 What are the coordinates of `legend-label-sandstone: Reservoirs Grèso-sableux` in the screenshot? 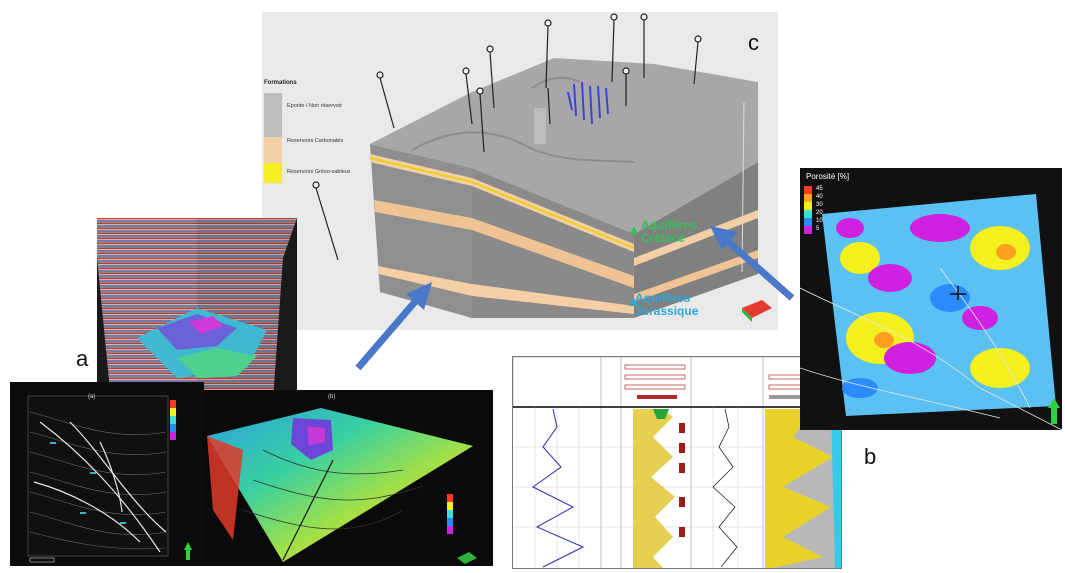 It's located at (319, 172).